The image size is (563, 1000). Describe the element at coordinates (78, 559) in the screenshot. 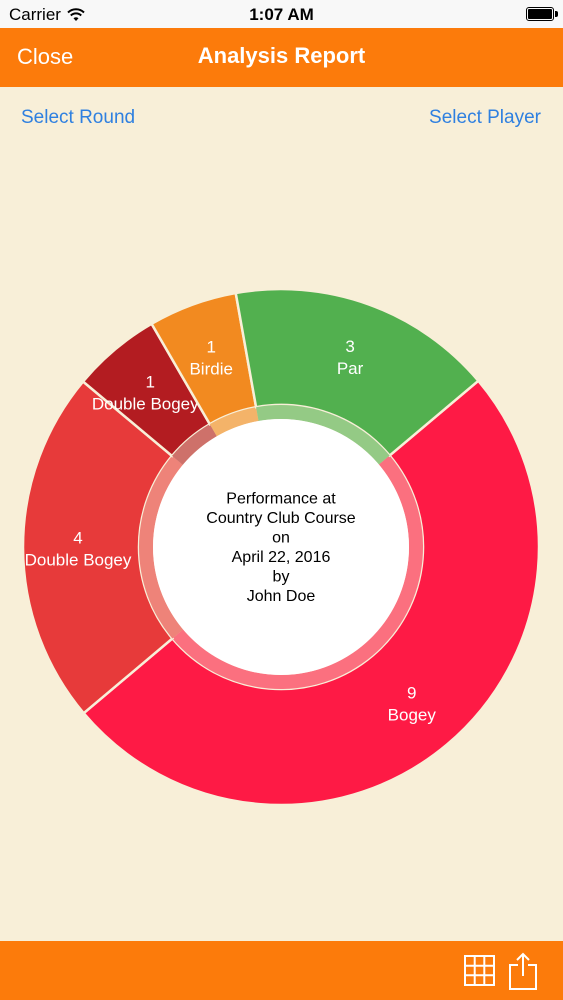

I see `slice-name-label: Double Bogey` at that location.